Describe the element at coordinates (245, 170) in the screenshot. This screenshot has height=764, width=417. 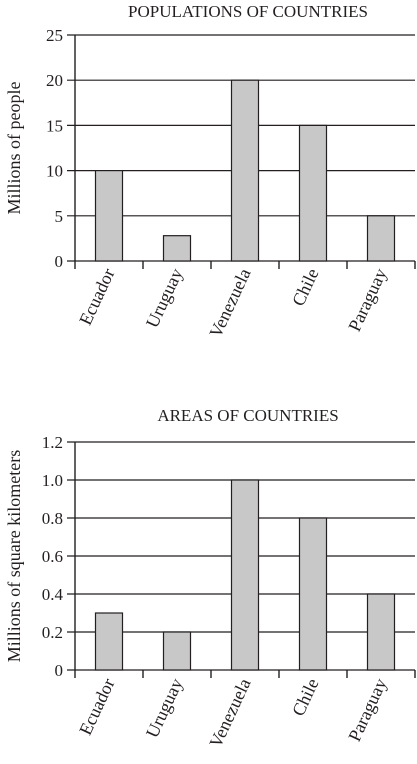
I see `population-bar-venezuela` at that location.